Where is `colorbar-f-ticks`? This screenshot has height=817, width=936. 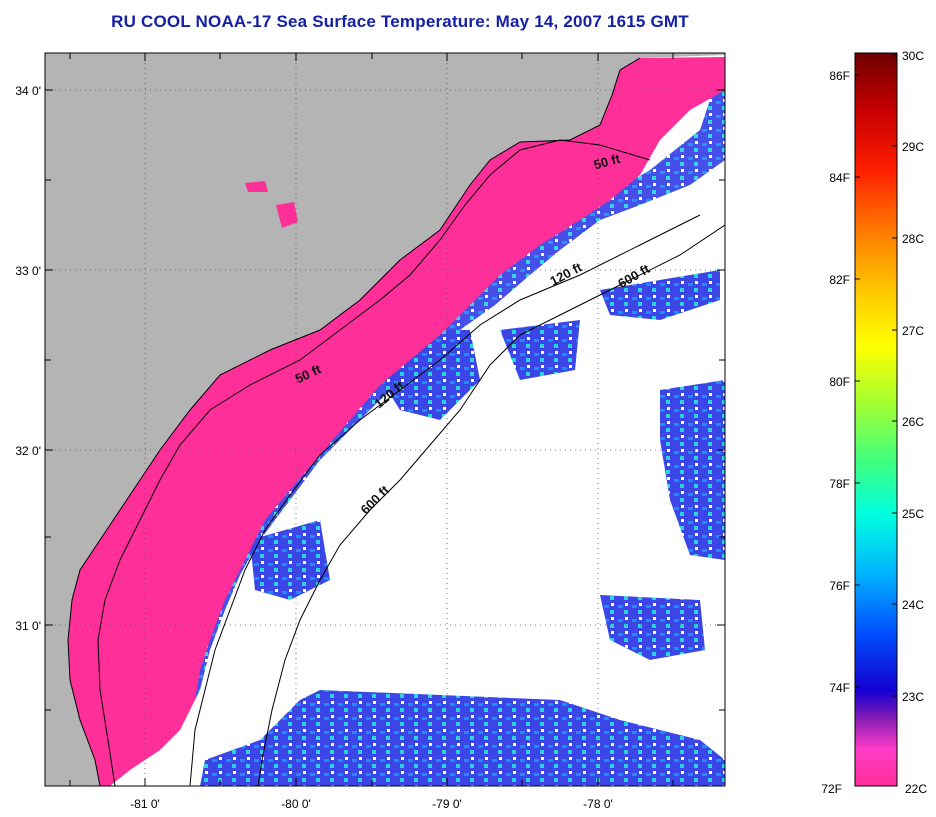 colorbar-f-ticks is located at coordinates (857, 381).